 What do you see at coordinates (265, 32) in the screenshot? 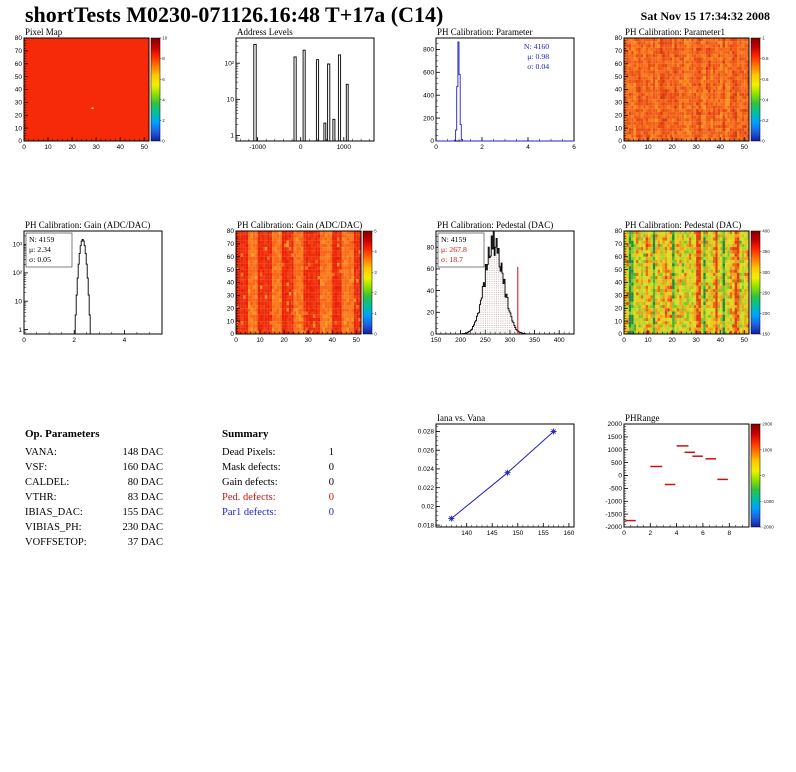
I see `svg-text: Address Levels` at bounding box center [265, 32].